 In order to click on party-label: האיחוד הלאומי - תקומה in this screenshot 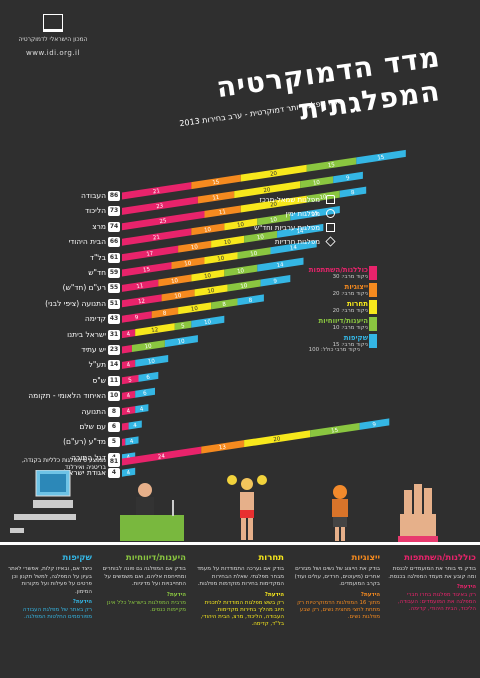, I will do `click(67, 396)`.